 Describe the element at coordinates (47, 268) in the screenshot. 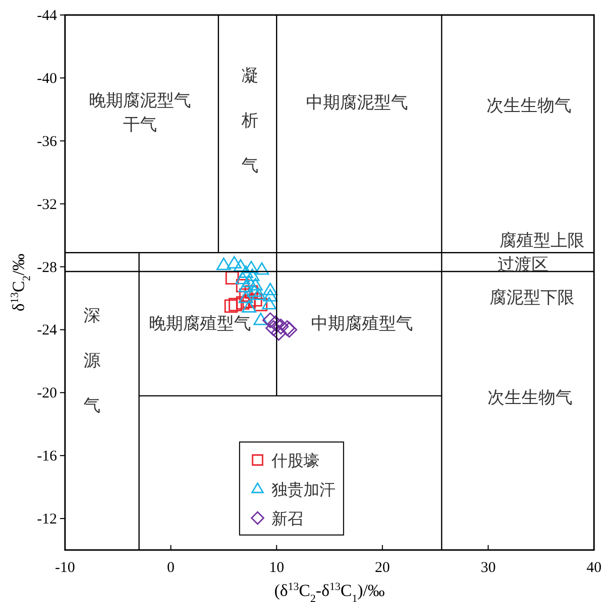

I see `y-tick-label: -28` at that location.